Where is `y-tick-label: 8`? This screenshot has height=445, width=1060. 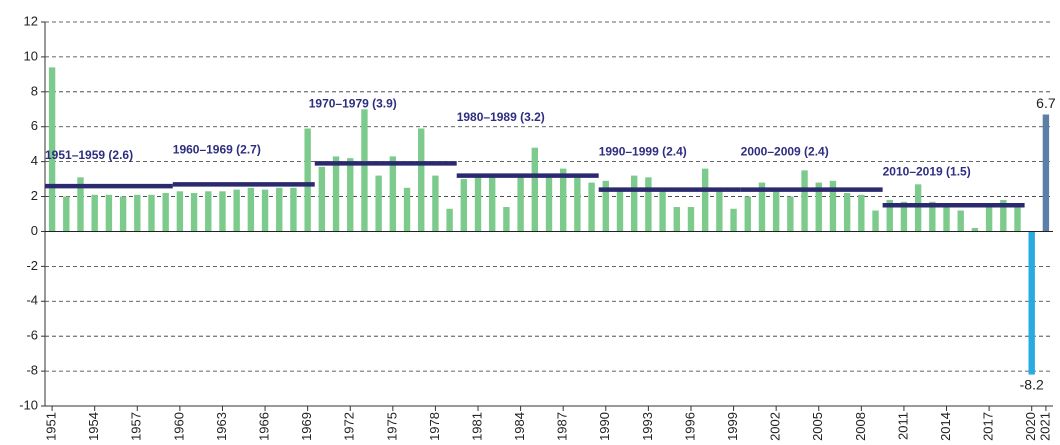
y-tick-label: 8 is located at coordinates (34, 90).